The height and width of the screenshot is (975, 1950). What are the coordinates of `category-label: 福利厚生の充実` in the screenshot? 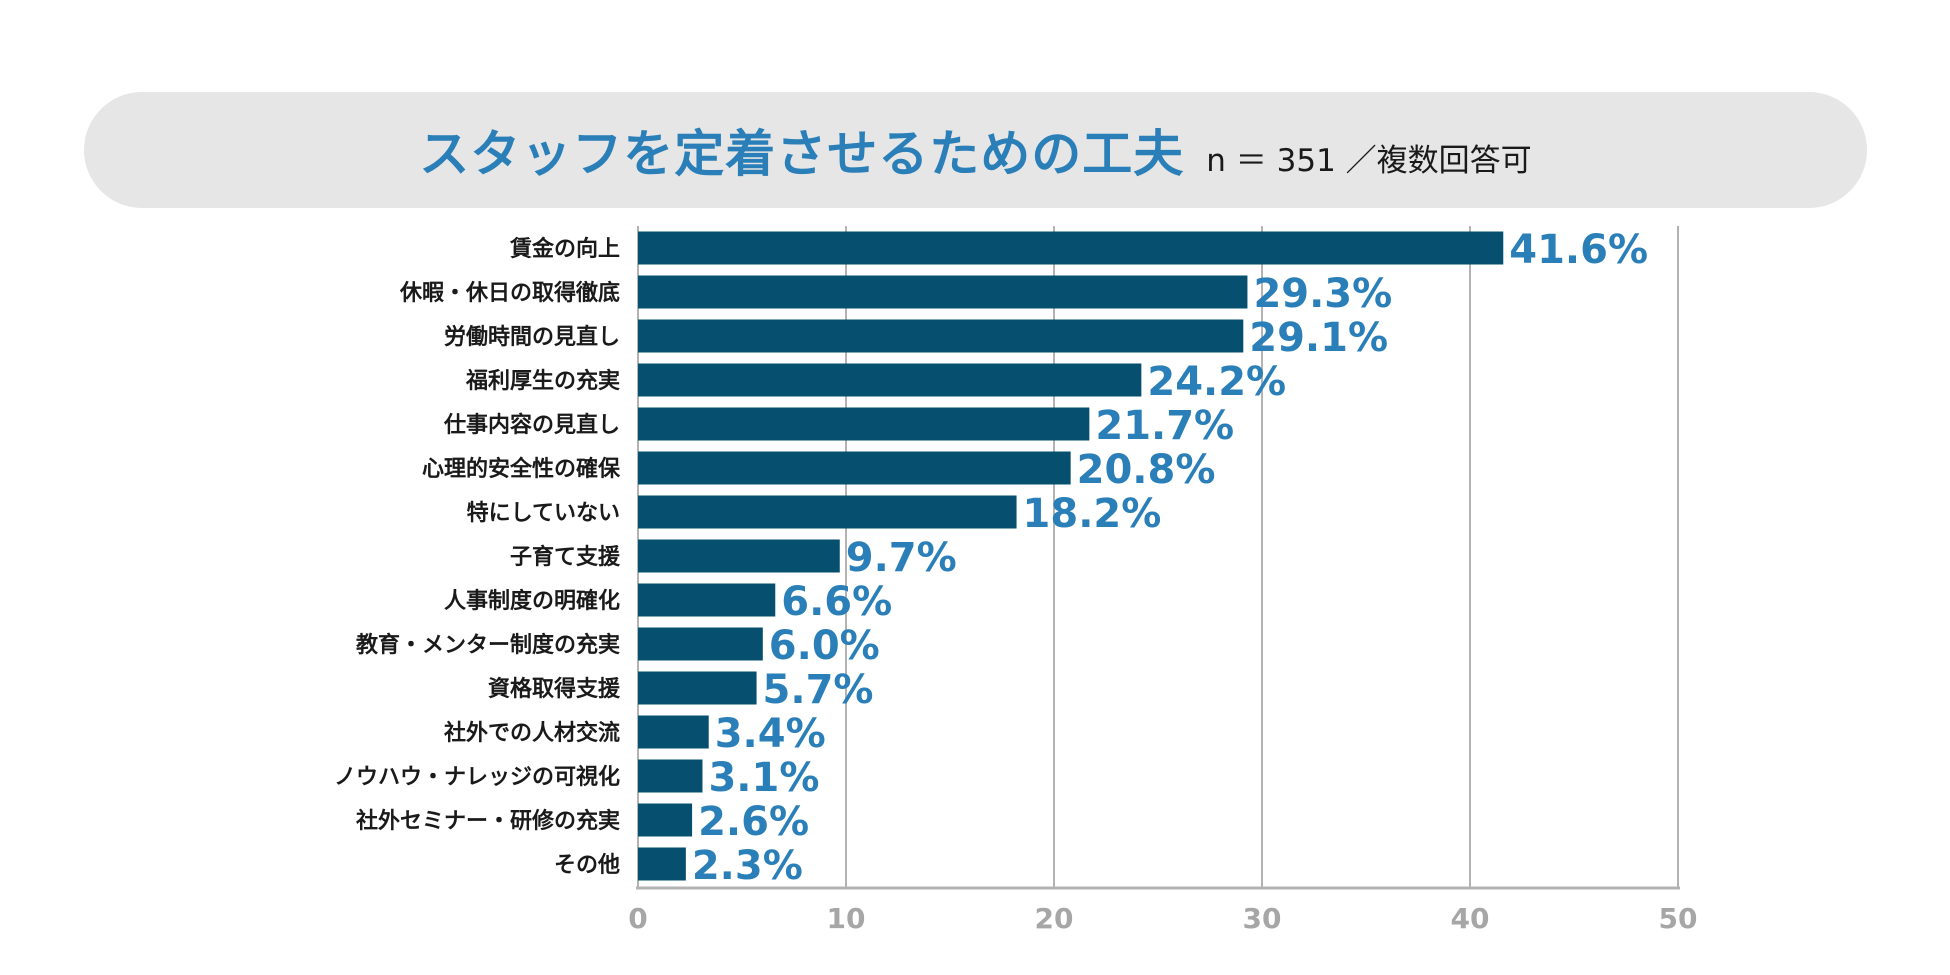 It's located at (542, 381).